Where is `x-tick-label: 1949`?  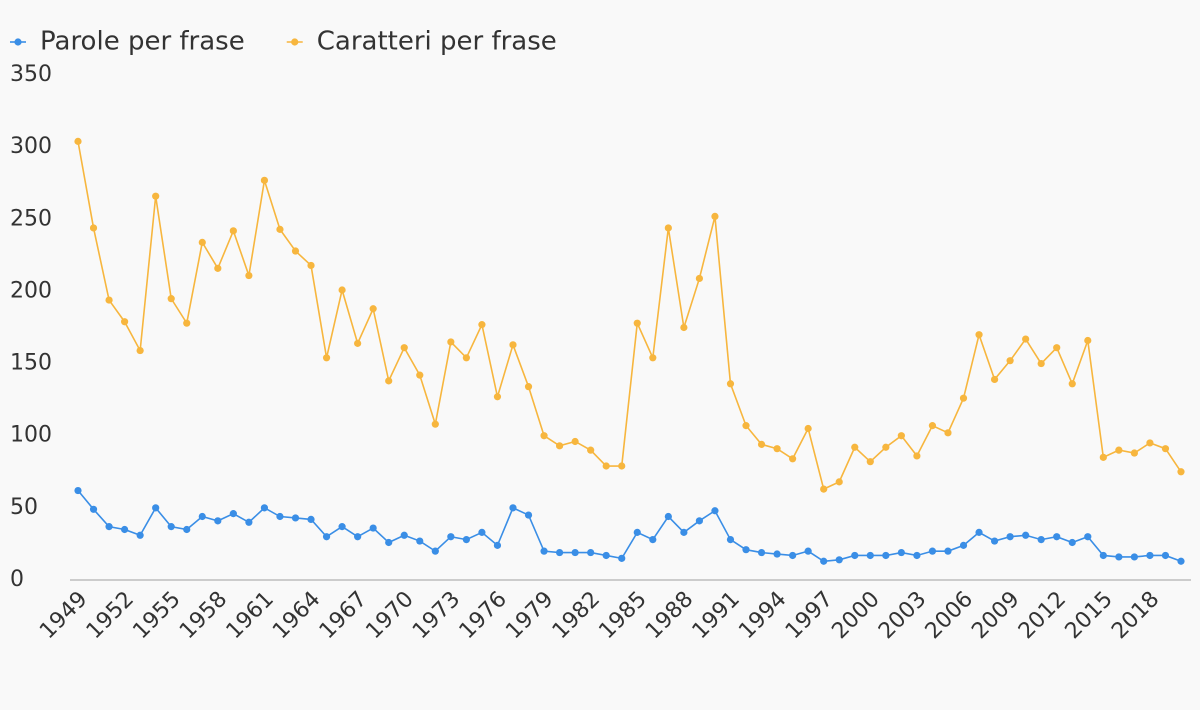 x-tick-label: 1949 is located at coordinates (63, 615).